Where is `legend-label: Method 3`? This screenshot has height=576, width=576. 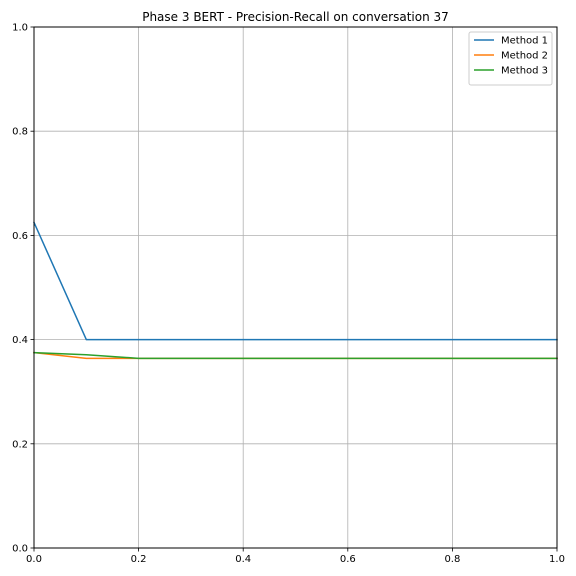 legend-label: Method 3 is located at coordinates (524, 71).